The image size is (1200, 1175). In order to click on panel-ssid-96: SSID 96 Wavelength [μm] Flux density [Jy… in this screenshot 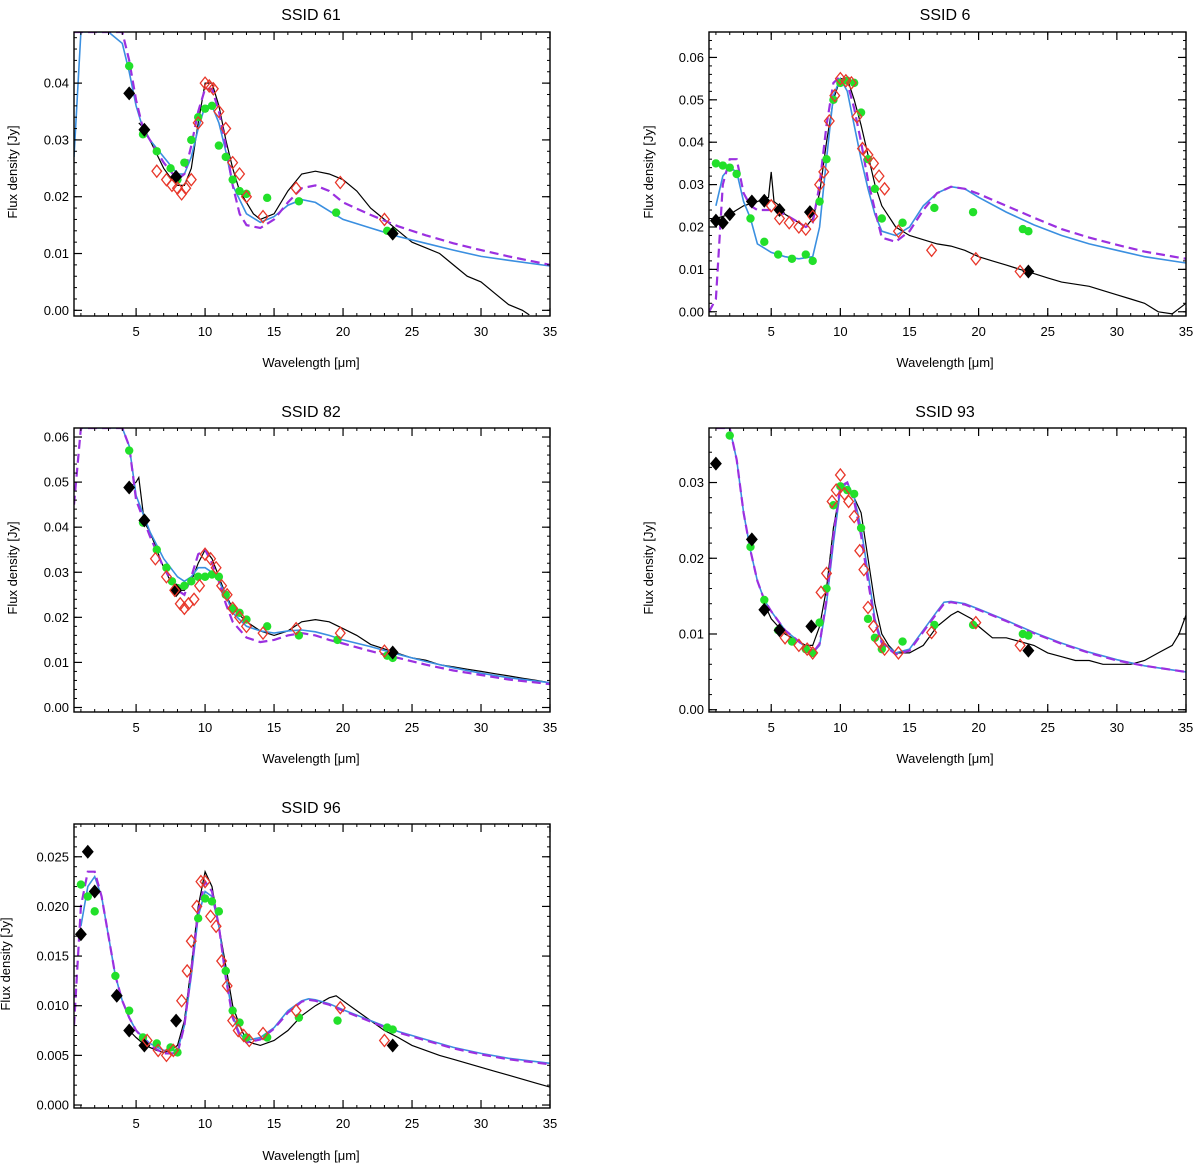, I will do `click(278, 981)`.